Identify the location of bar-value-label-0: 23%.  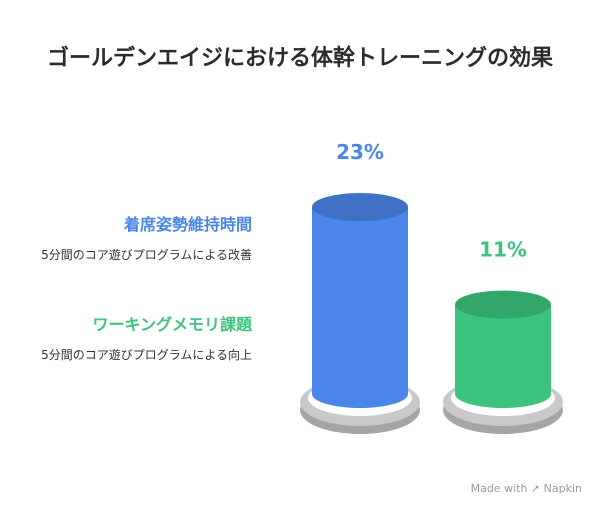
(360, 152).